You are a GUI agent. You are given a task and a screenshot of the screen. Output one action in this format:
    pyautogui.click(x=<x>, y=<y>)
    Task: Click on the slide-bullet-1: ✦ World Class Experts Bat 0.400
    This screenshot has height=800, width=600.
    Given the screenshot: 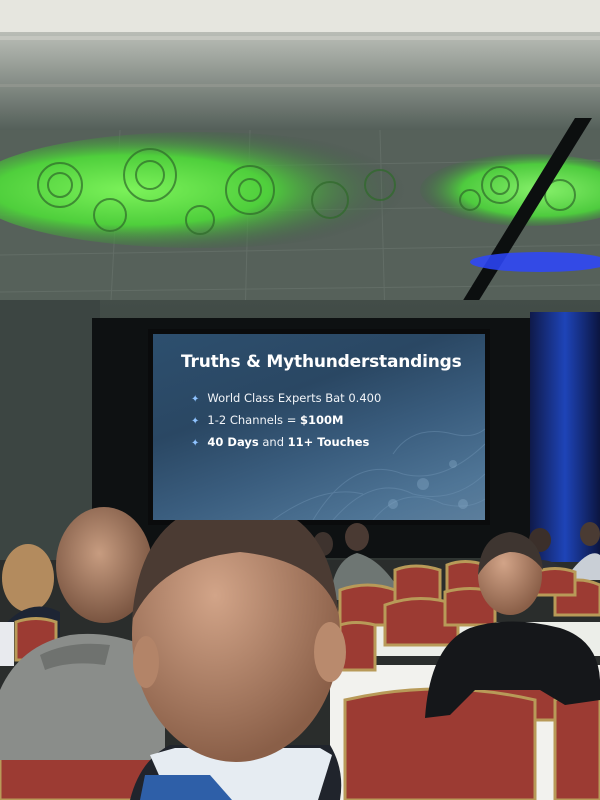 What is the action you would take?
    pyautogui.click(x=286, y=399)
    